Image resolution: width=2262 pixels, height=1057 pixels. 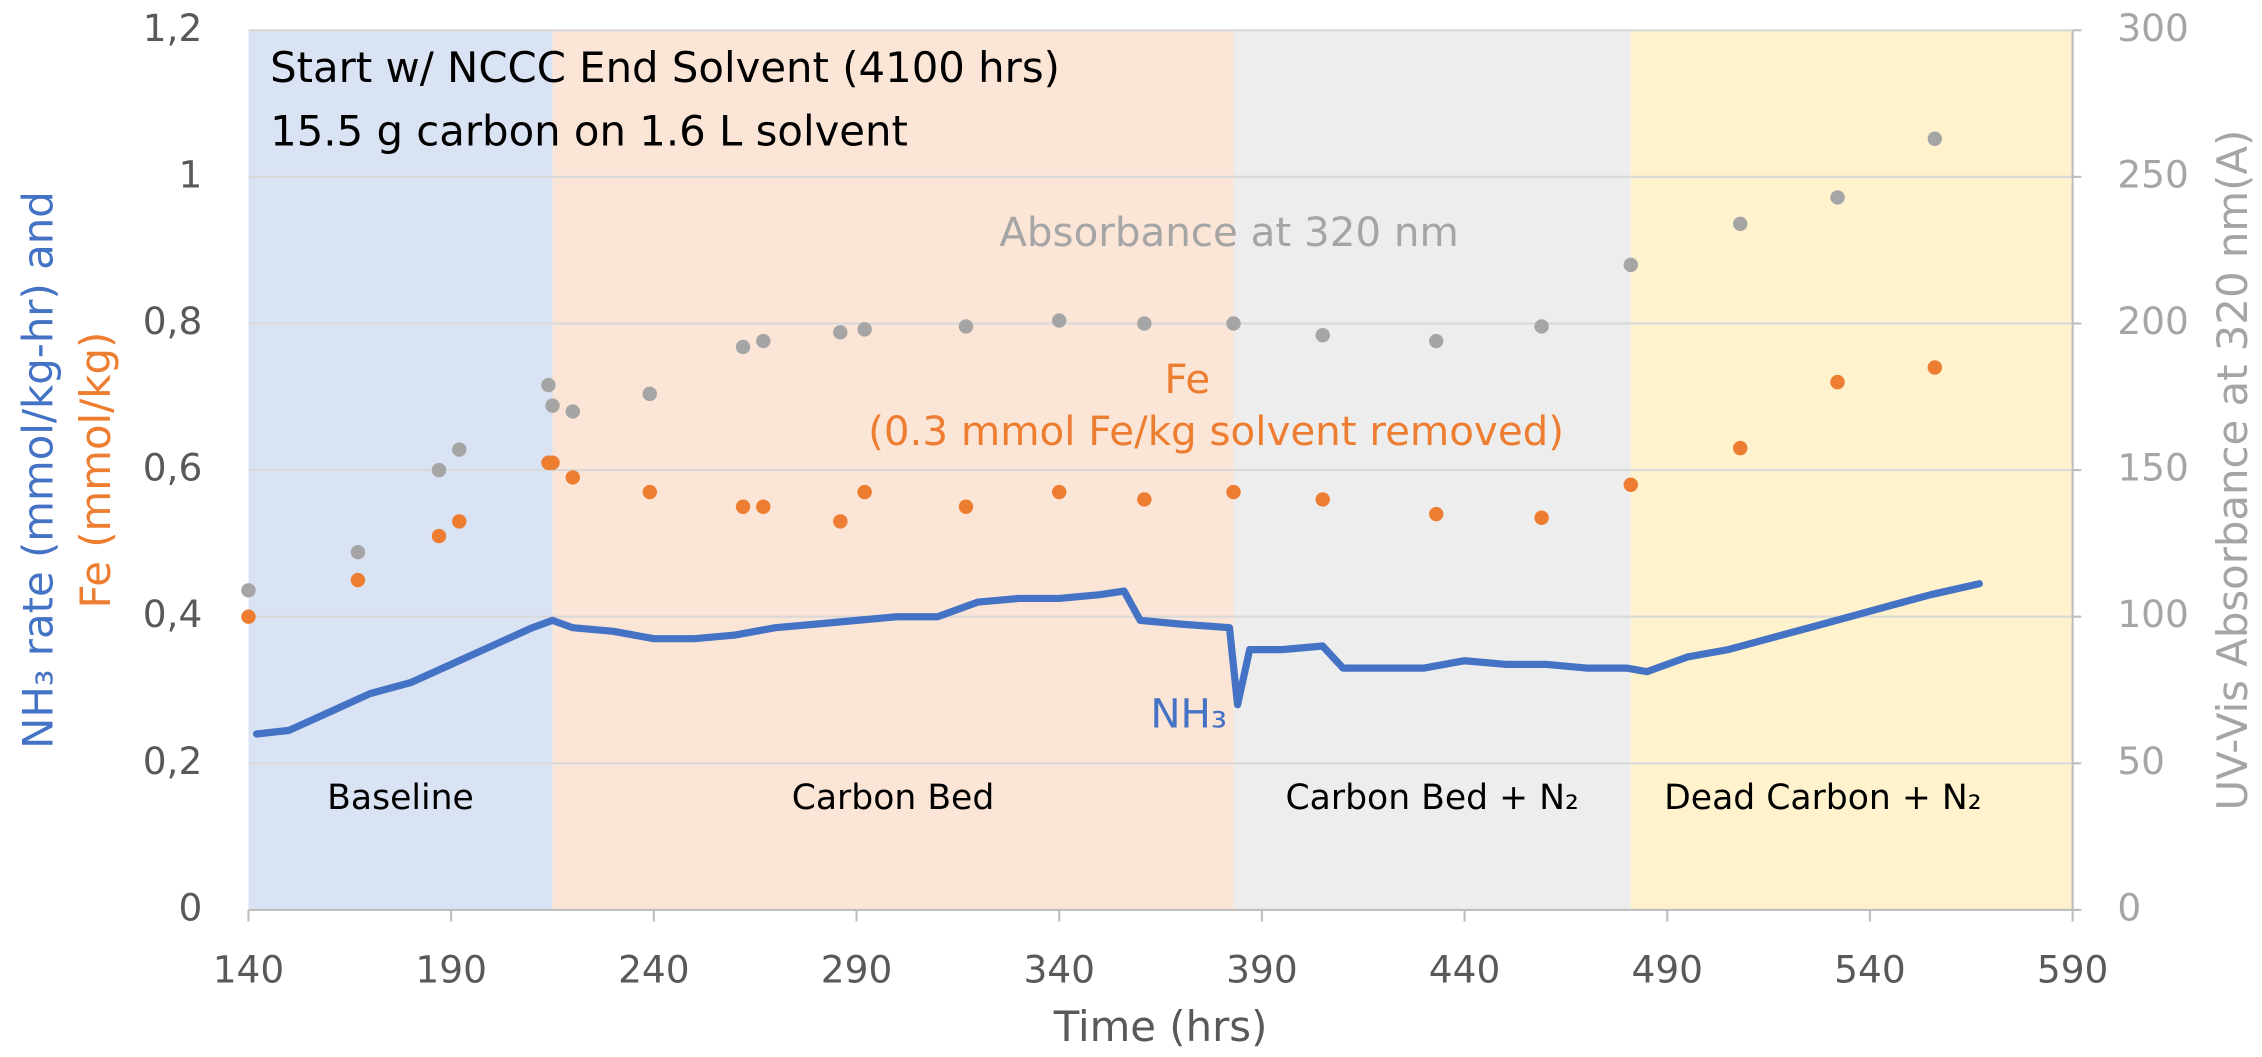 What do you see at coordinates (451, 969) in the screenshot?
I see `x-tick-label: 190` at bounding box center [451, 969].